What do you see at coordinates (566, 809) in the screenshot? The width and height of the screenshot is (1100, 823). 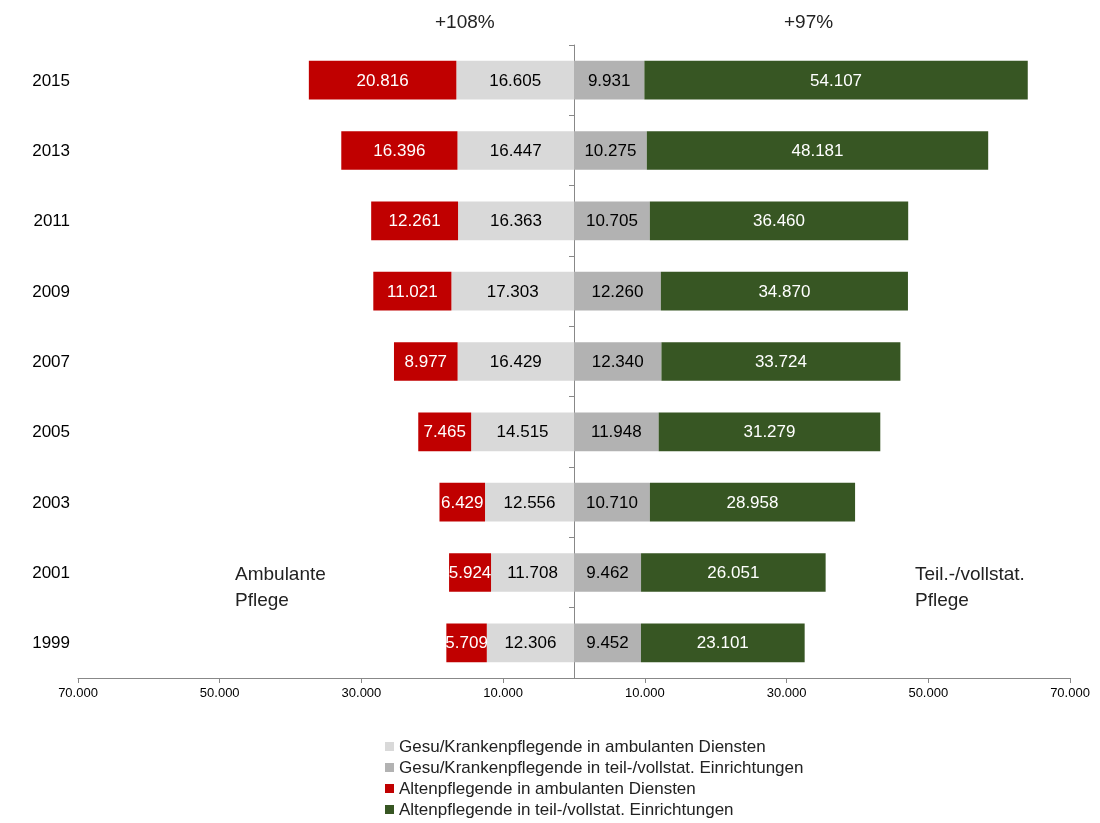 I see `legend-label: Altenpflegende in teil-/vollstat. Einrichtungen` at bounding box center [566, 809].